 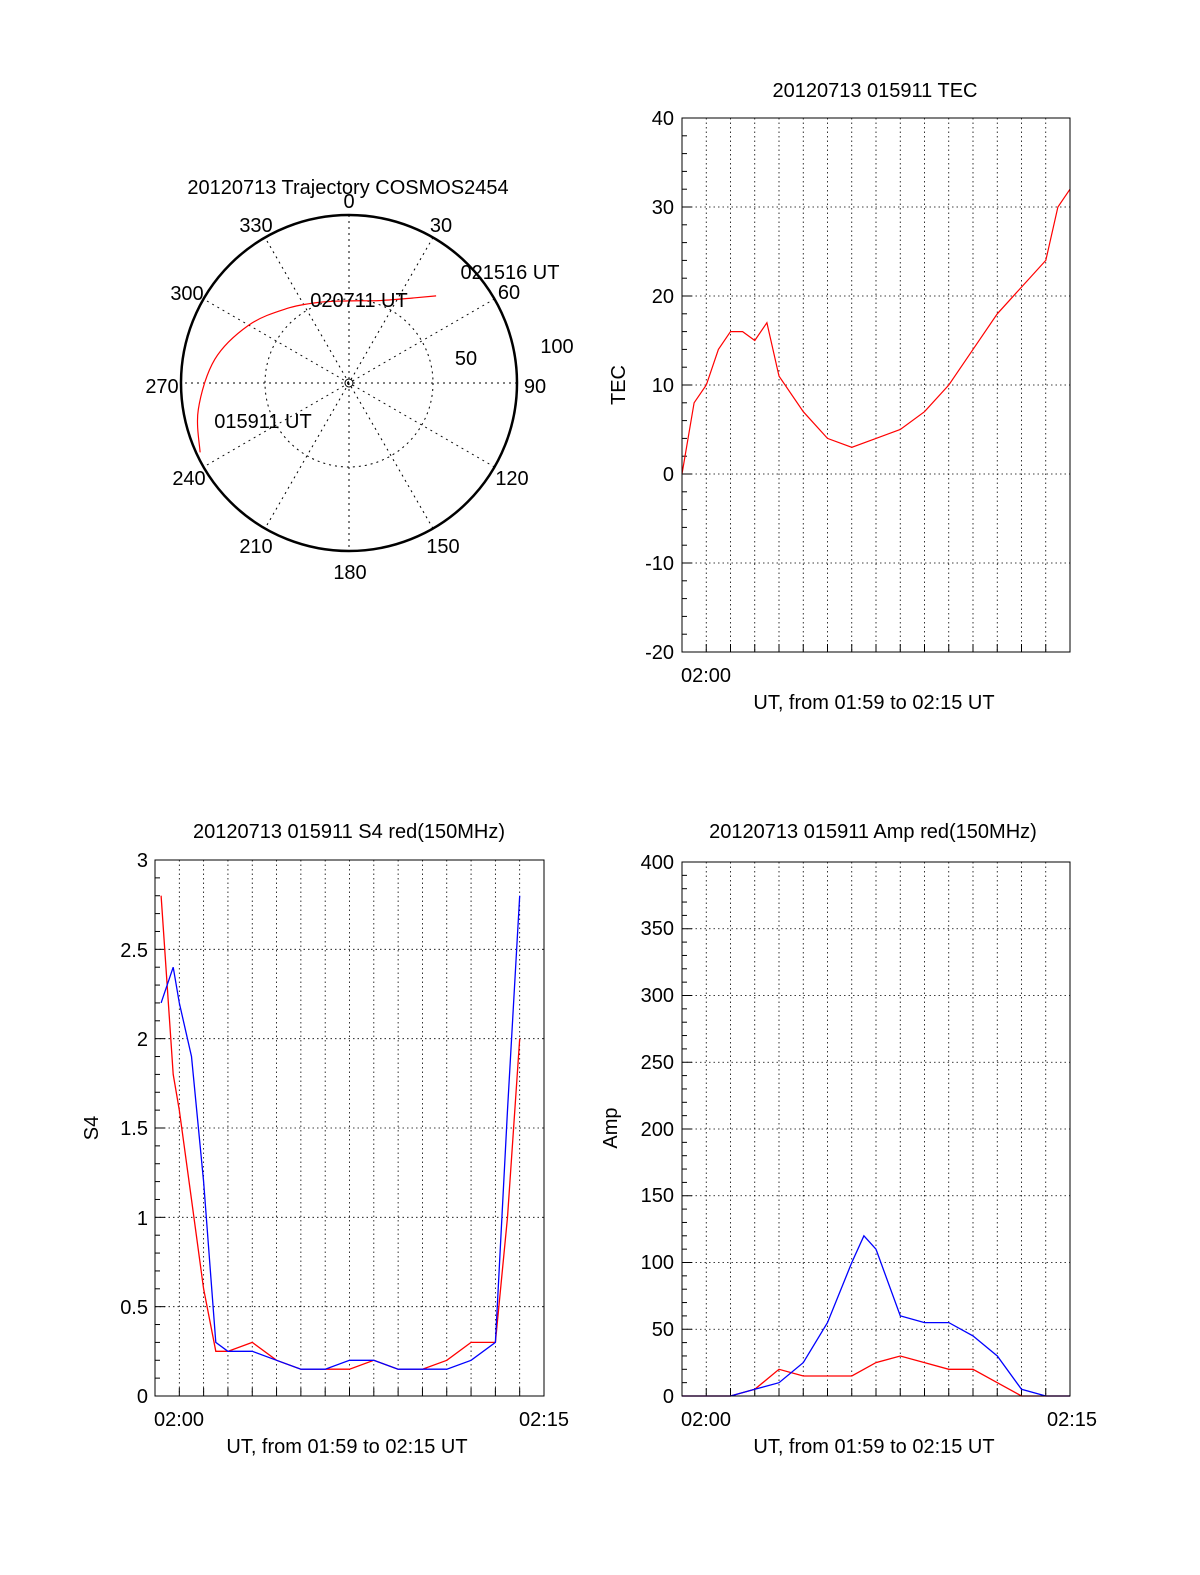 I want to click on polar-center-marker, so click(x=349, y=383).